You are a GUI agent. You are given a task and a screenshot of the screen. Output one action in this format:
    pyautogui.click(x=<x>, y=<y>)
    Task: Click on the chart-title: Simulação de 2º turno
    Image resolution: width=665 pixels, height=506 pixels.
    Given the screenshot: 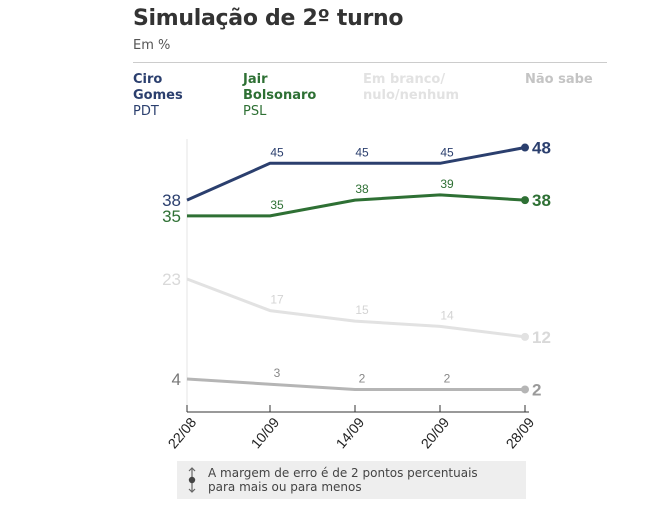 What is the action you would take?
    pyautogui.click(x=268, y=18)
    